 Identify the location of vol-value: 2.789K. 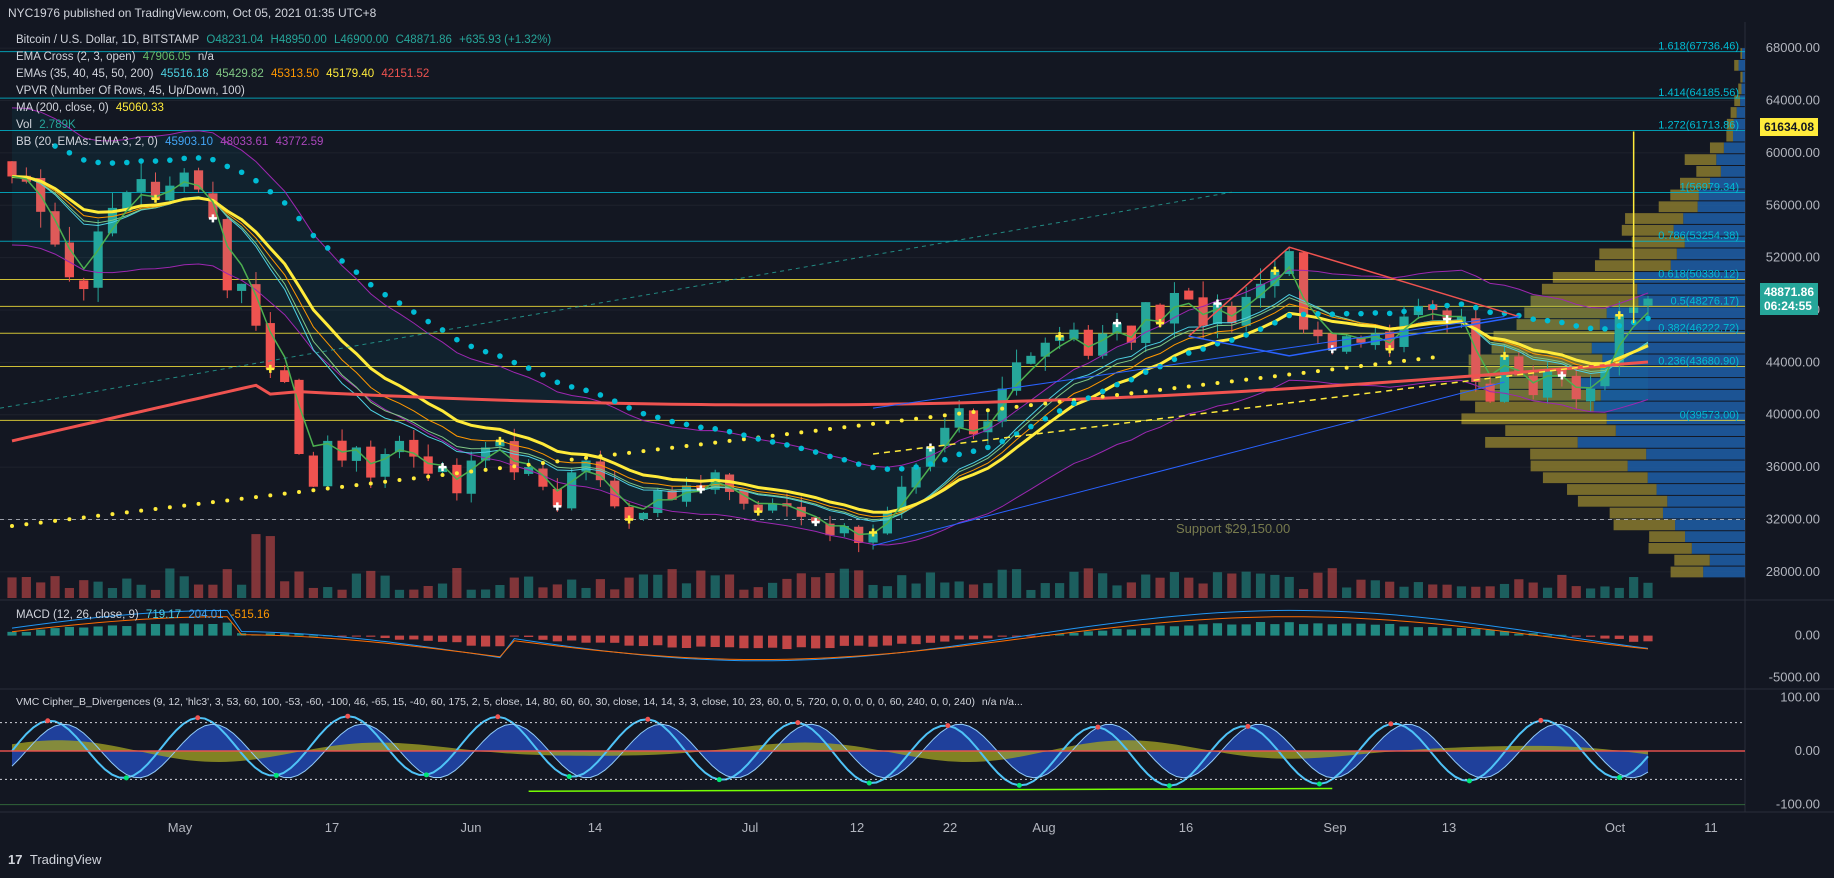
(57, 125).